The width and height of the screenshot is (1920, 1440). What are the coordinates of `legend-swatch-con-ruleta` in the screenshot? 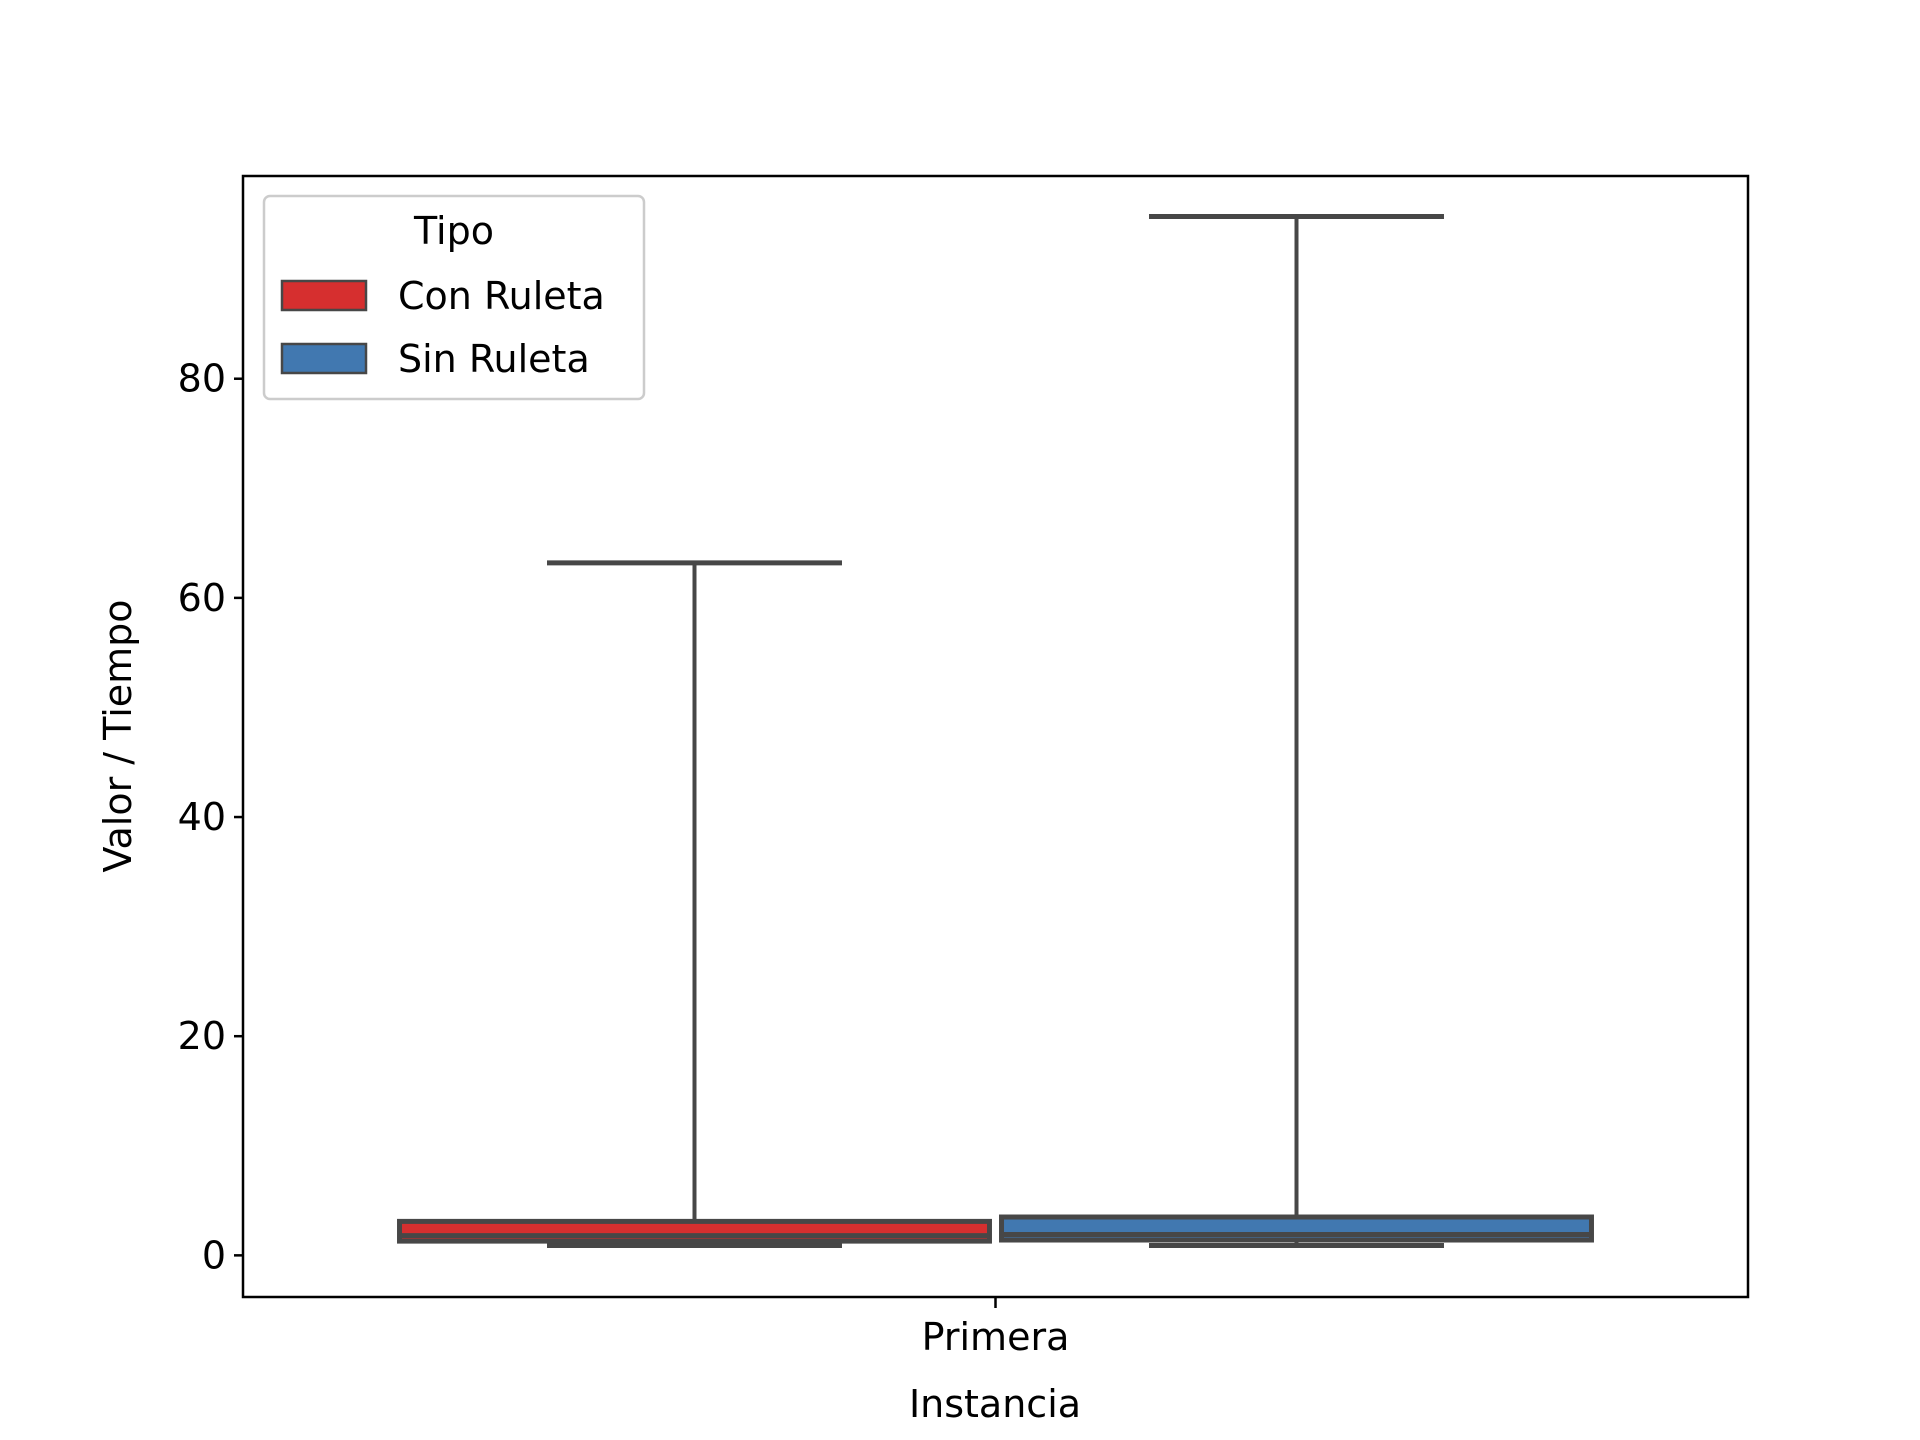 It's located at (324, 295).